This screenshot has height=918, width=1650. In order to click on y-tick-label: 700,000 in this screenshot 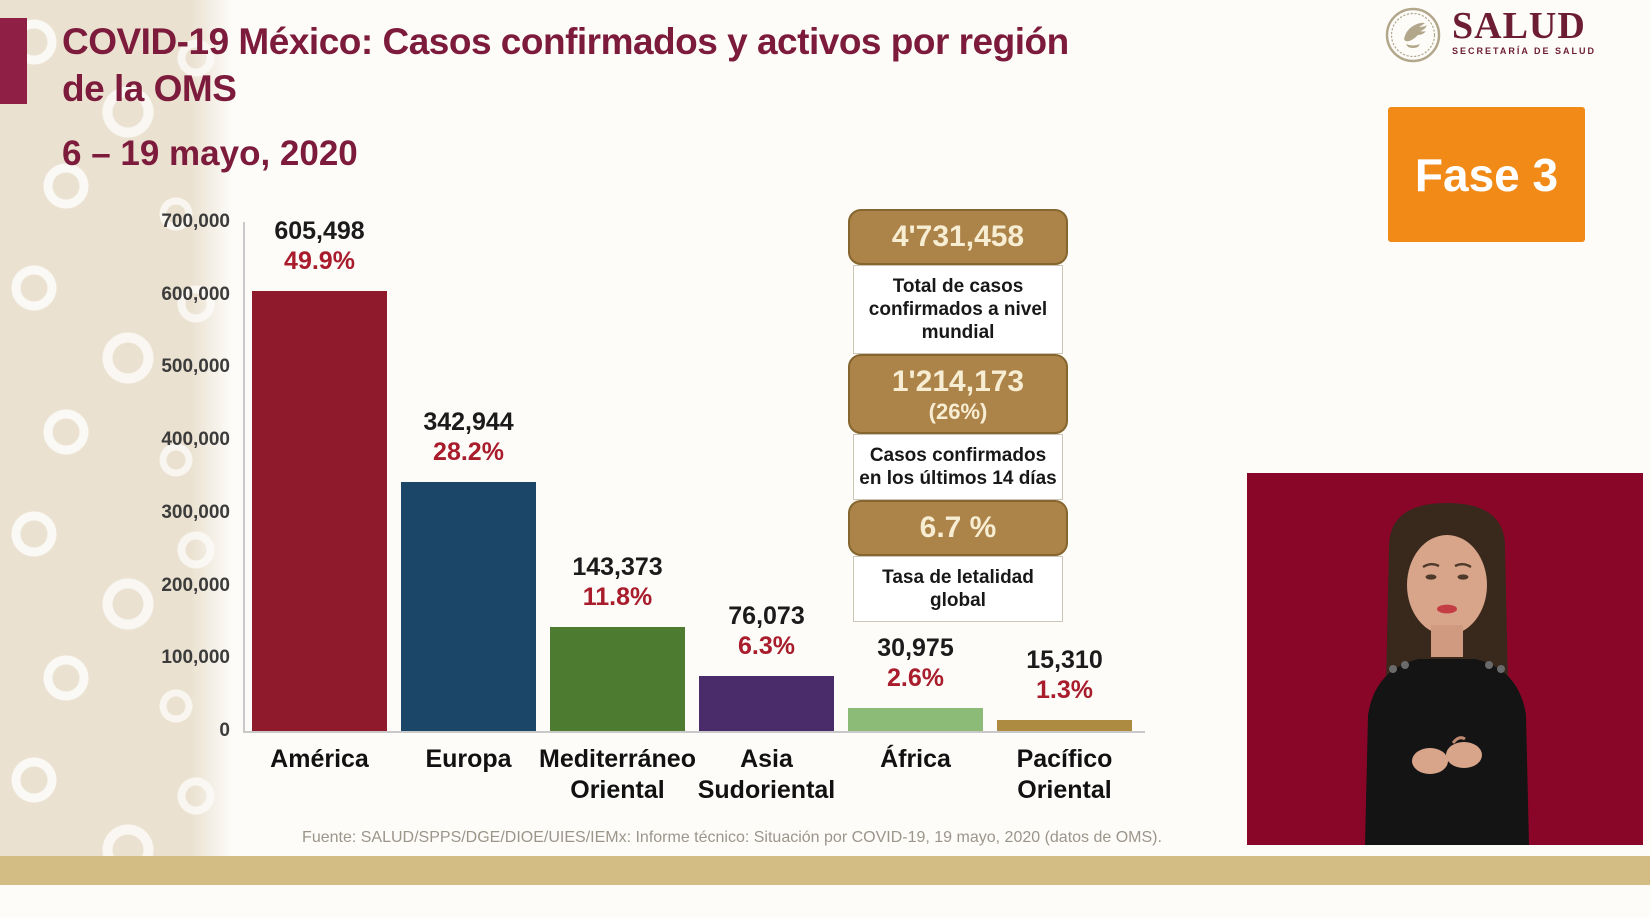, I will do `click(195, 221)`.